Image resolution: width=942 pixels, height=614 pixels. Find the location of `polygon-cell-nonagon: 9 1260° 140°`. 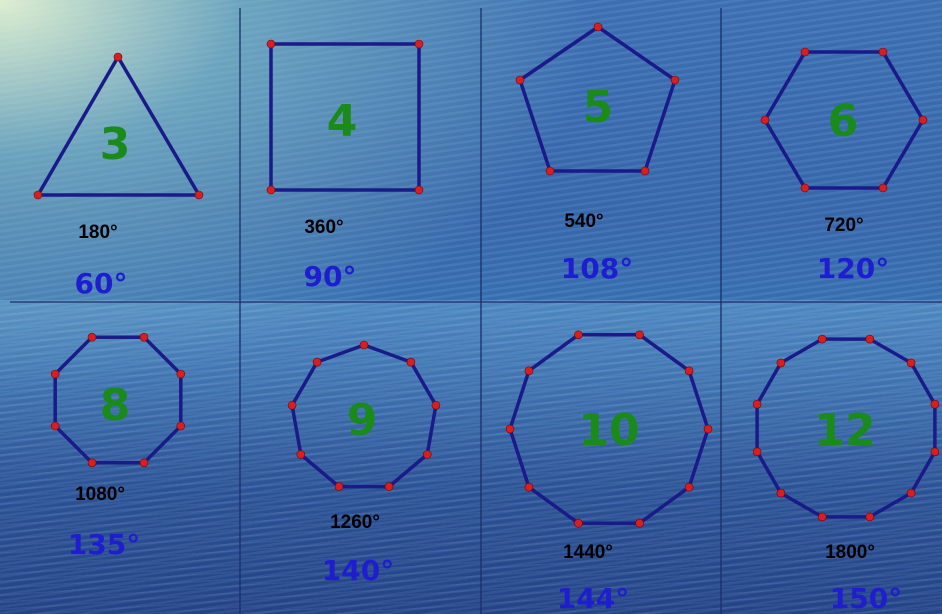

polygon-cell-nonagon: 9 1260° 140° is located at coordinates (364, 463).